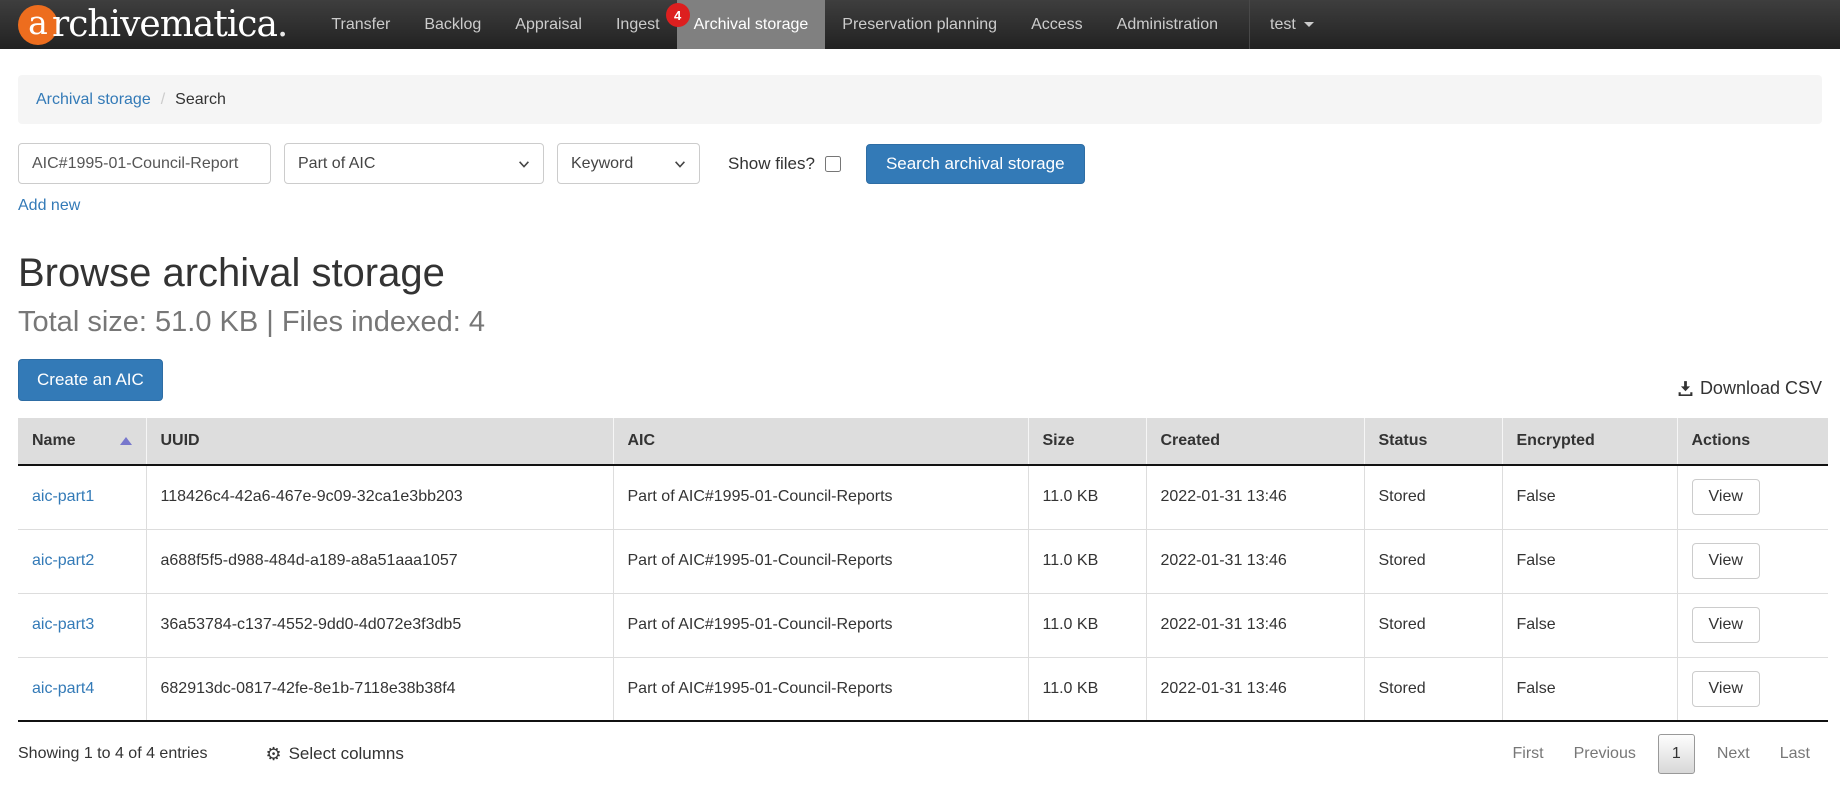  I want to click on pagination-current-page: 1, so click(1676, 754).